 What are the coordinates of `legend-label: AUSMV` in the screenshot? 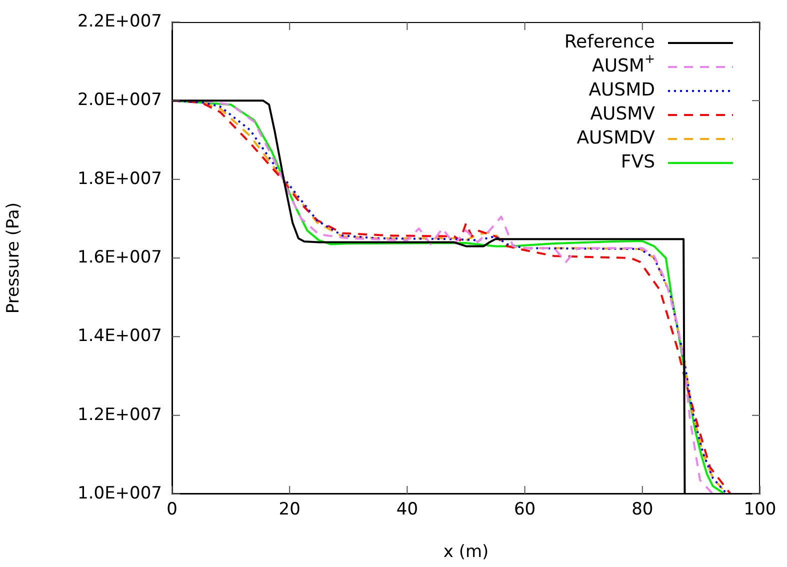 It's located at (623, 114).